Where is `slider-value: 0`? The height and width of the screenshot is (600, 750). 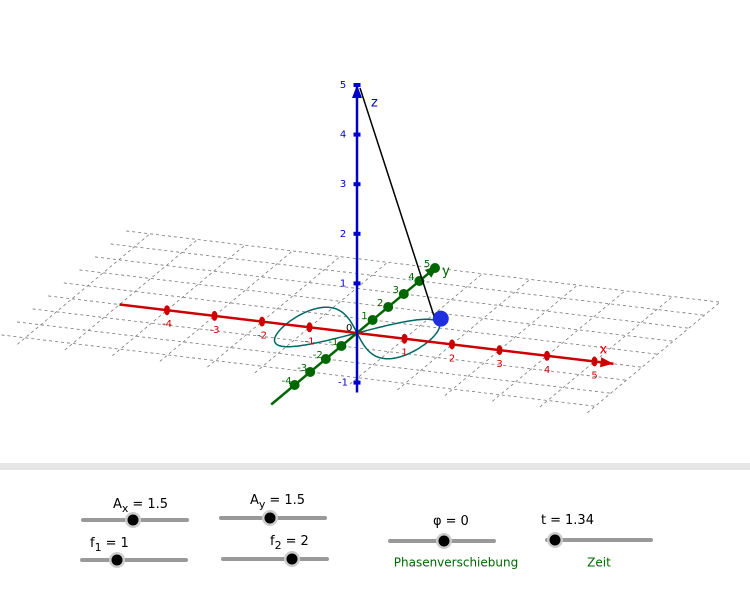 slider-value: 0 is located at coordinates (464, 521).